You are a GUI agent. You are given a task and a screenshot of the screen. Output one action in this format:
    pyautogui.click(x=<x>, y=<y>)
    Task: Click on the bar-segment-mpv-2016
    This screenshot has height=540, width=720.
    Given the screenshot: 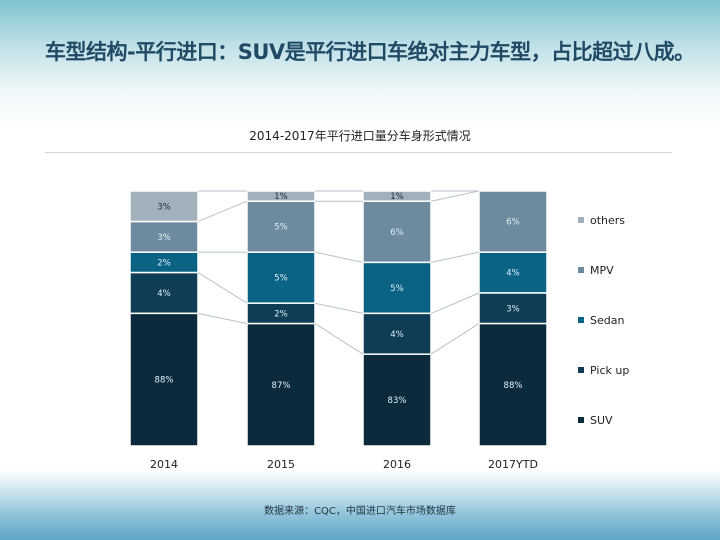 What is the action you would take?
    pyautogui.click(x=397, y=232)
    